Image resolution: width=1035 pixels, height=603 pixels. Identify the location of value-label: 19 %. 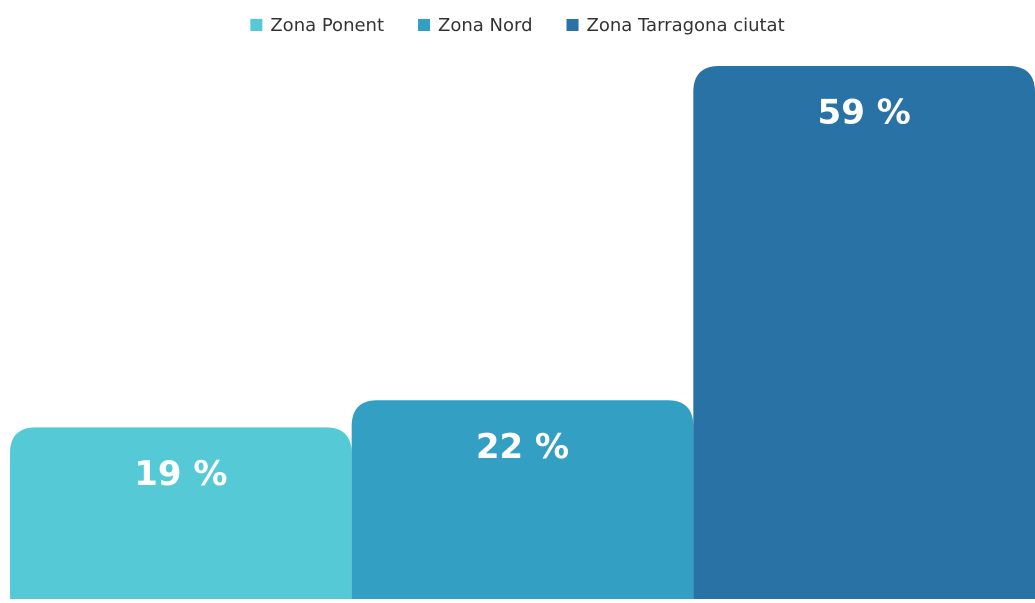
(180, 474).